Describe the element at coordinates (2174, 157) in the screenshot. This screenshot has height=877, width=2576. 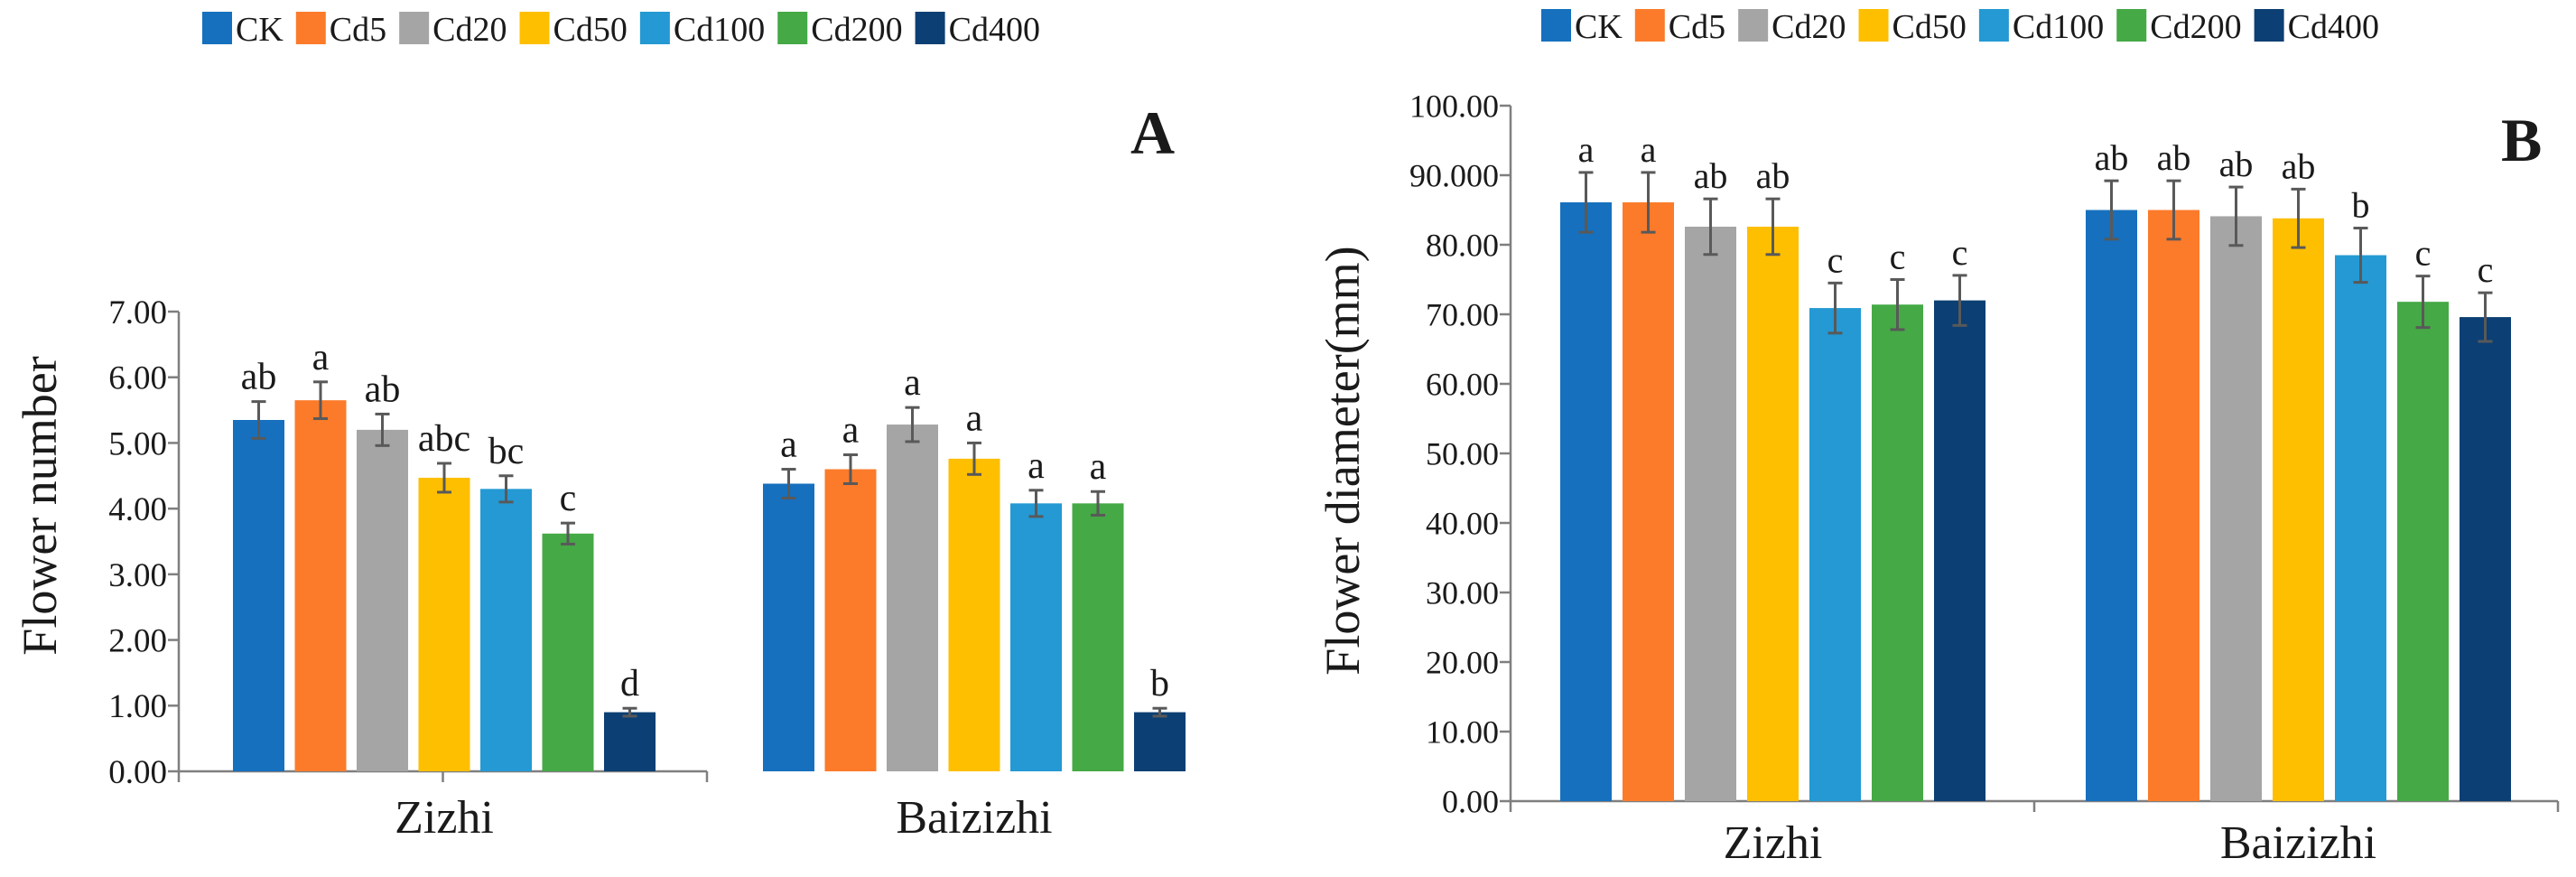
I see `significance-letter-baizizhi-cd5: ab` at that location.